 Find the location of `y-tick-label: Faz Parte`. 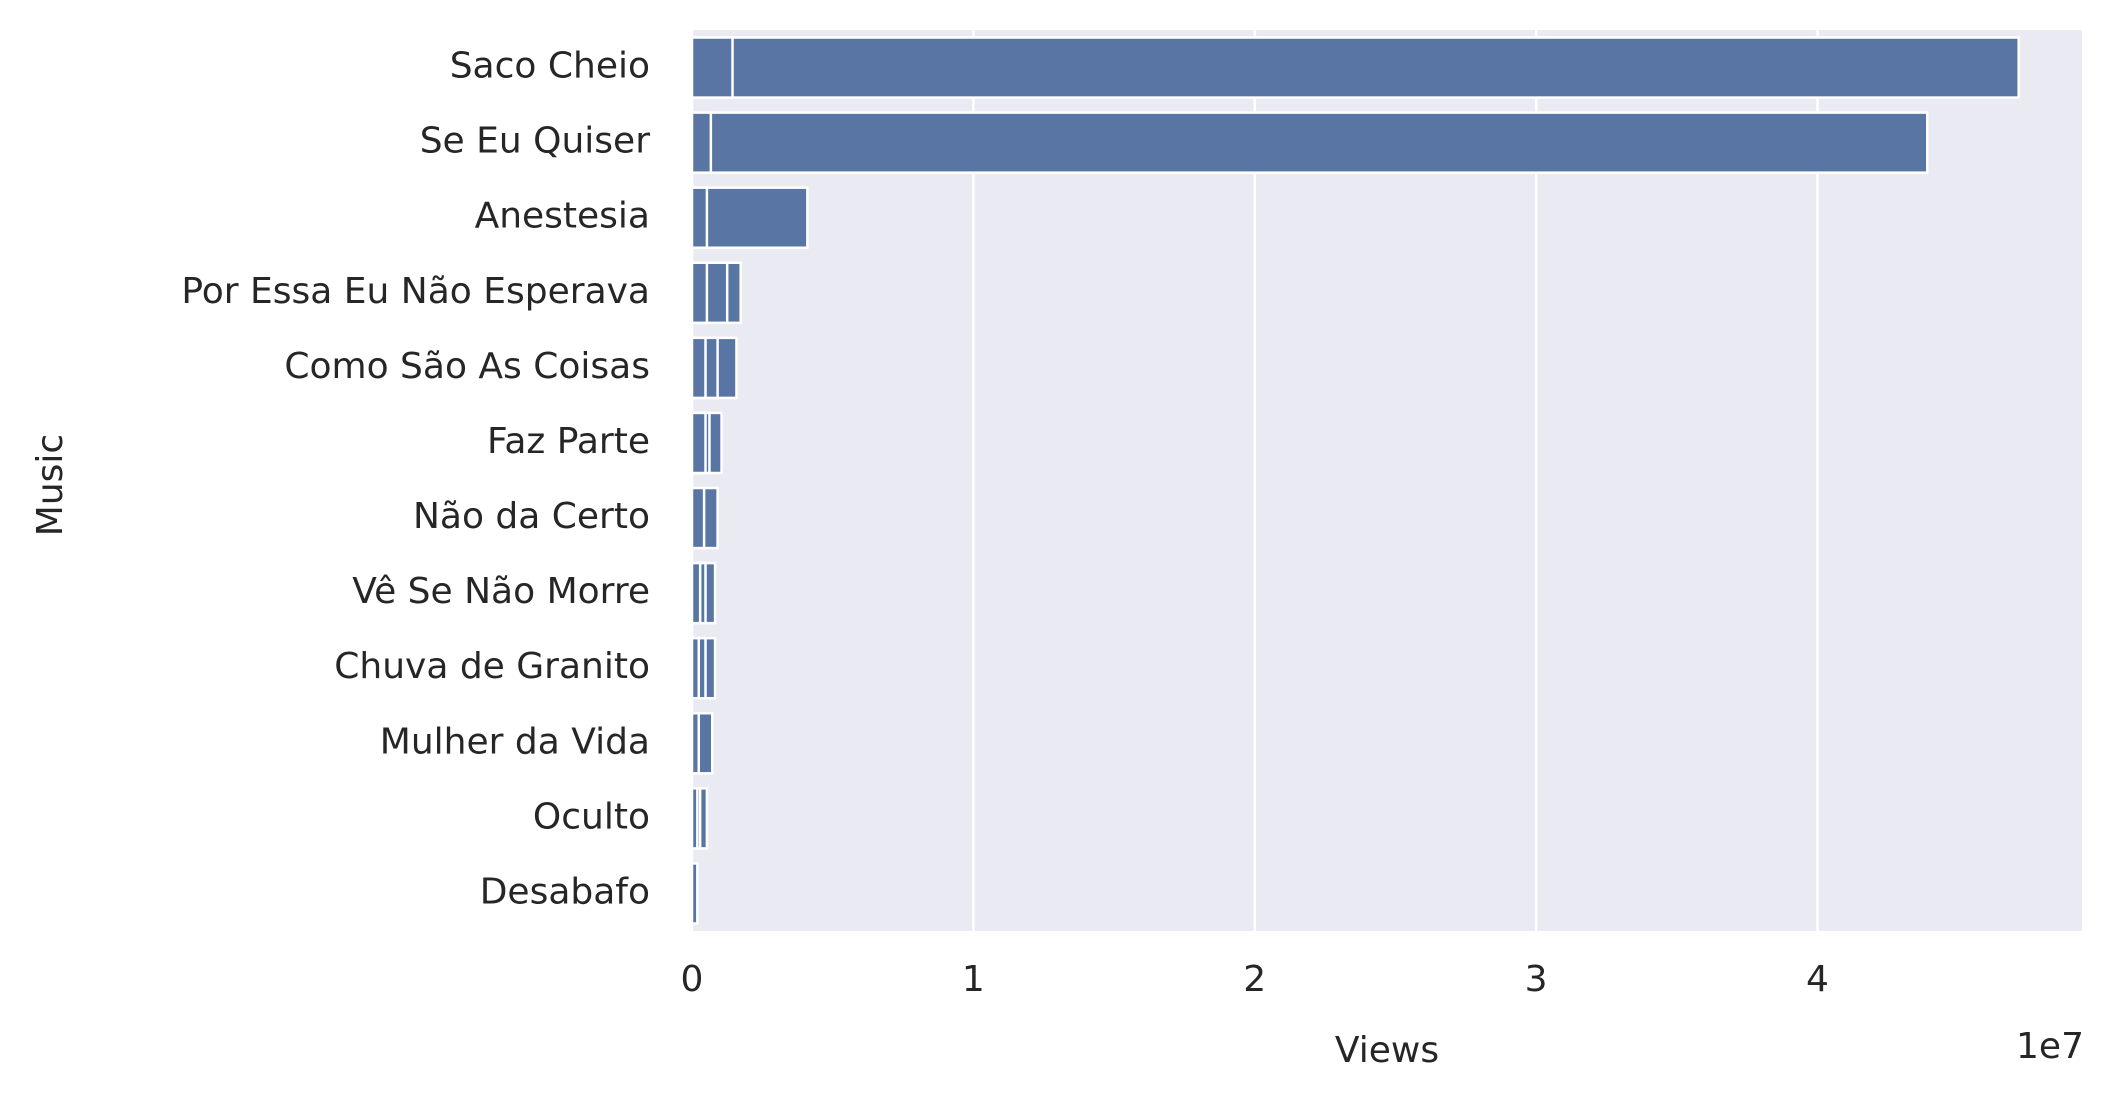

y-tick-label: Faz Parte is located at coordinates (568, 441).